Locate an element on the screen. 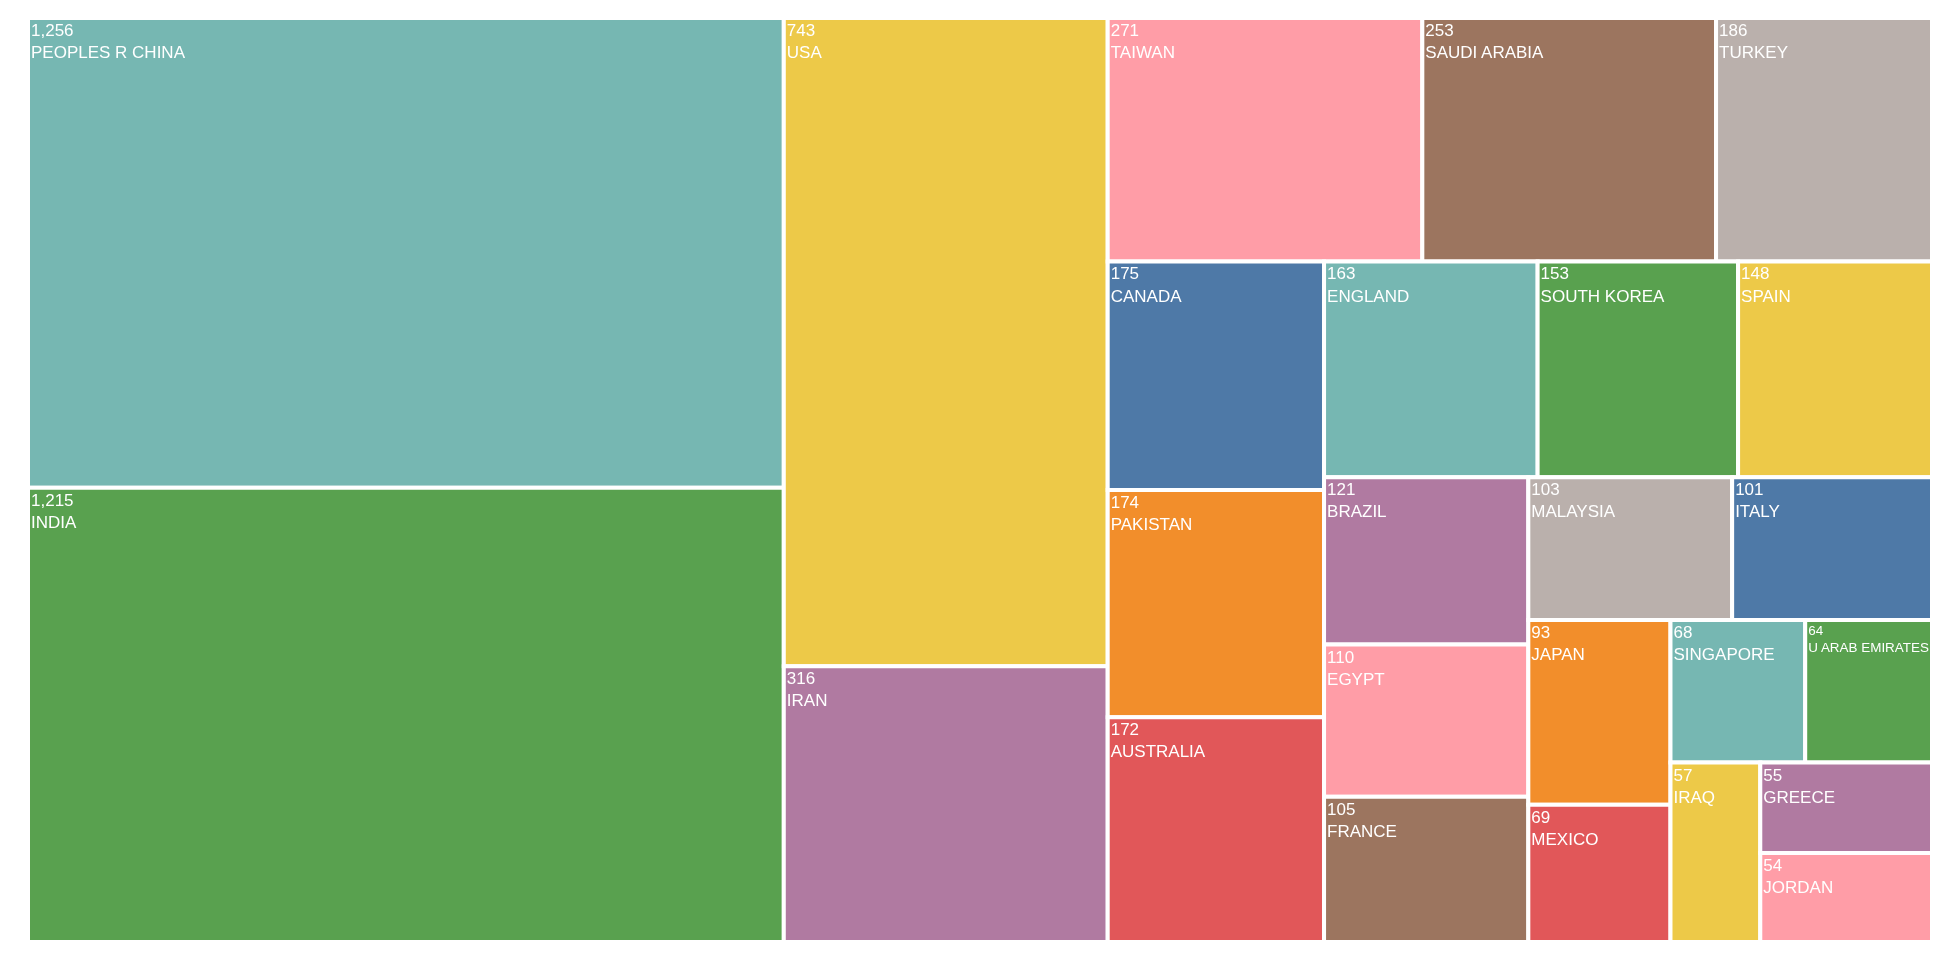  data-label: 175 is located at coordinates (1125, 274).